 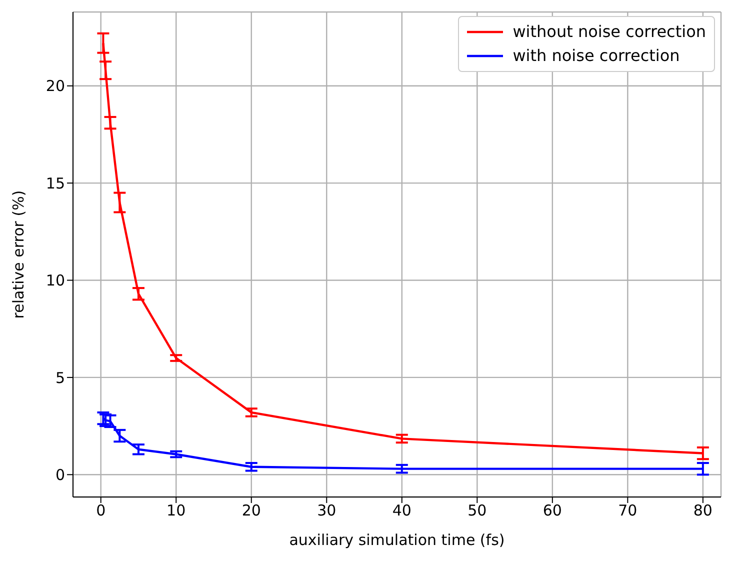 I want to click on y-tick-label: 10, so click(x=55, y=281).